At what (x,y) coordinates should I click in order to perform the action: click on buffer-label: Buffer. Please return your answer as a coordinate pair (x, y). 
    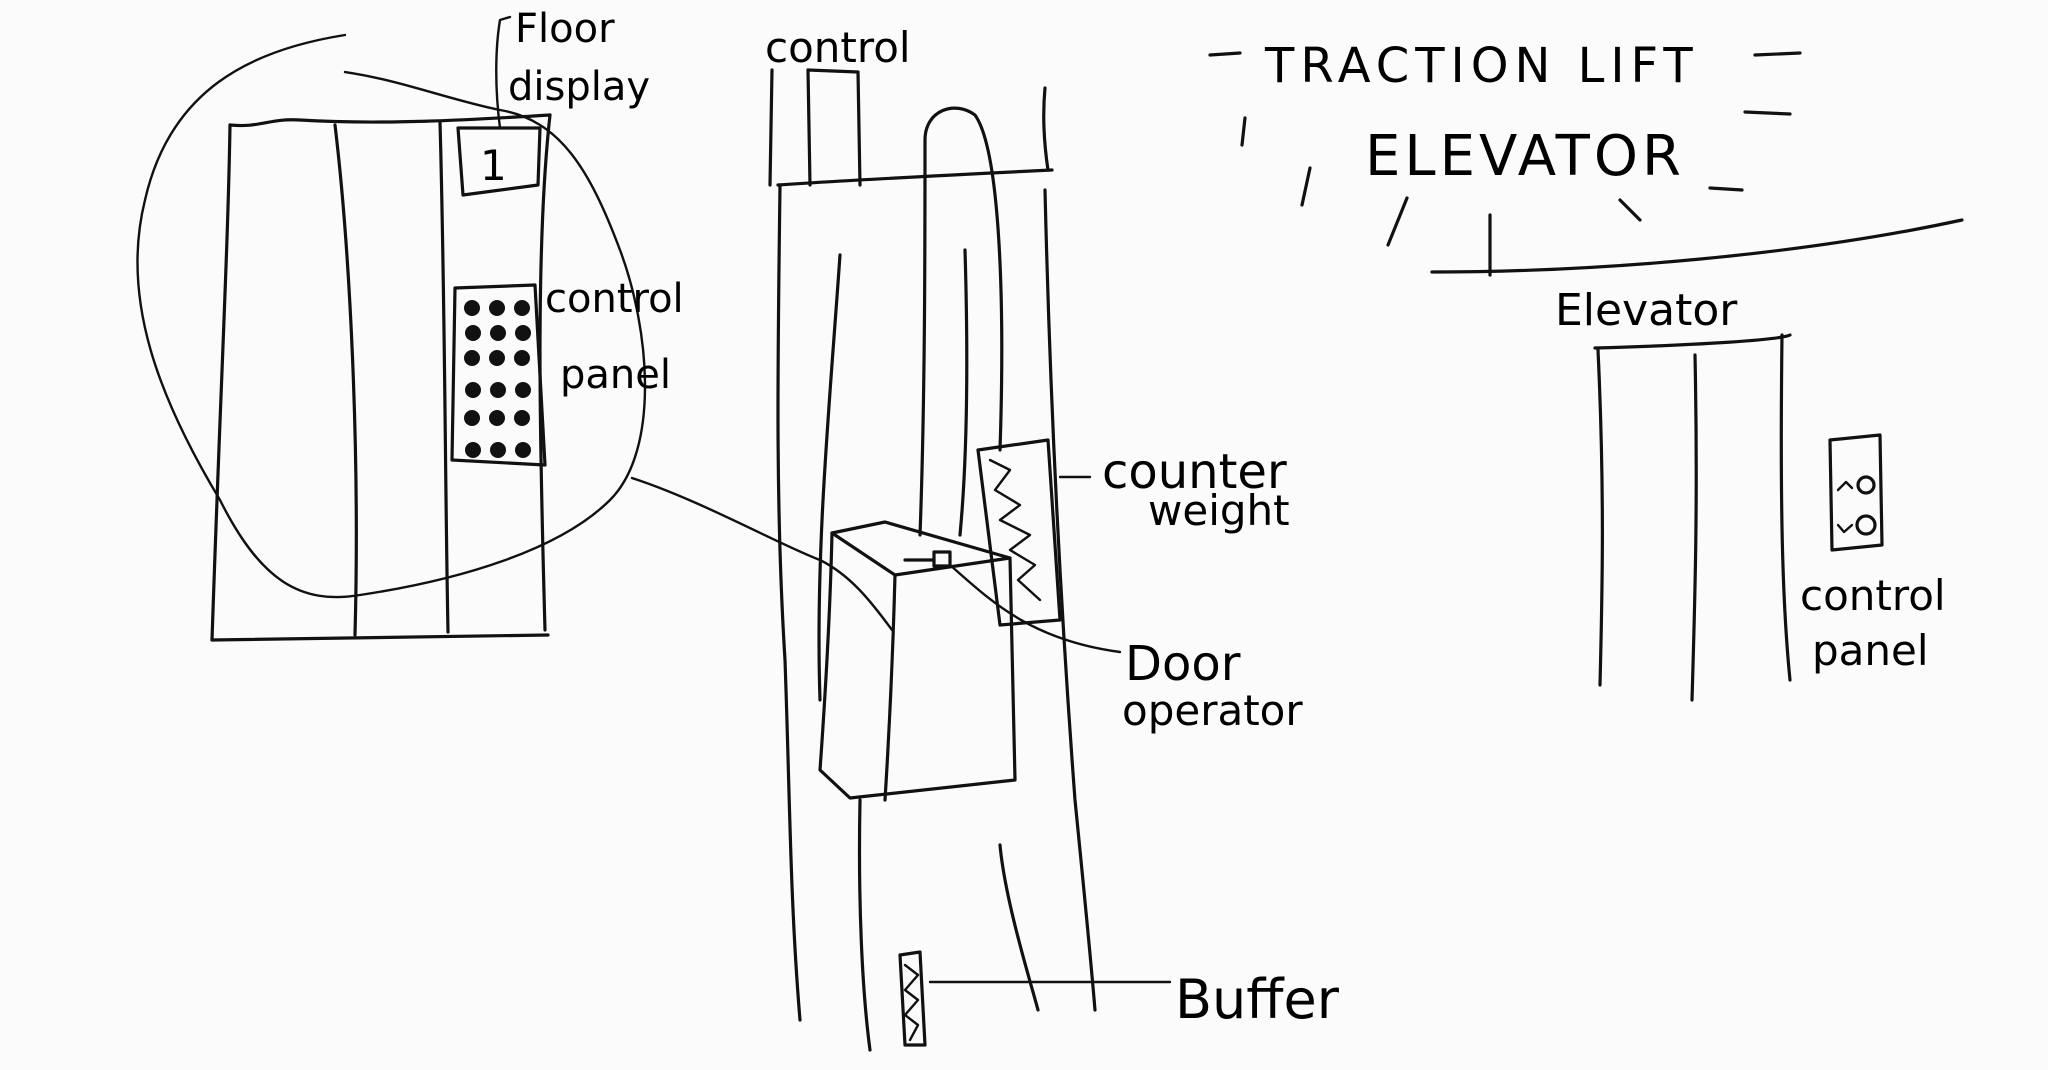
    Looking at the image, I should click on (1257, 999).